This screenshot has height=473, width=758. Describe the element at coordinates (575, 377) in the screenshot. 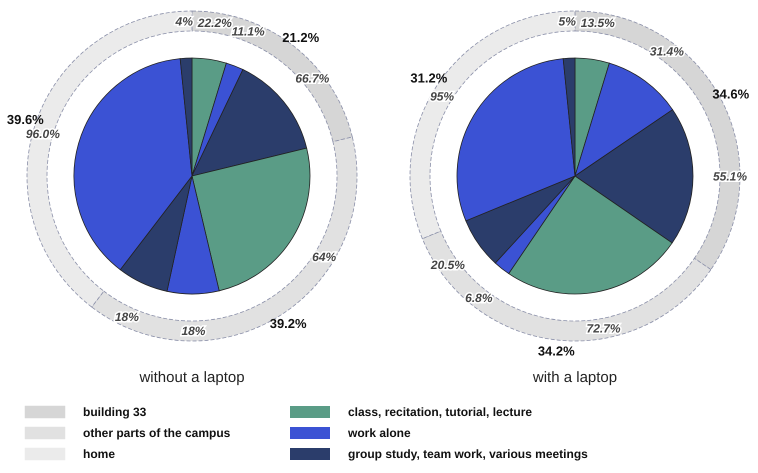

I see `text: with a laptop` at that location.